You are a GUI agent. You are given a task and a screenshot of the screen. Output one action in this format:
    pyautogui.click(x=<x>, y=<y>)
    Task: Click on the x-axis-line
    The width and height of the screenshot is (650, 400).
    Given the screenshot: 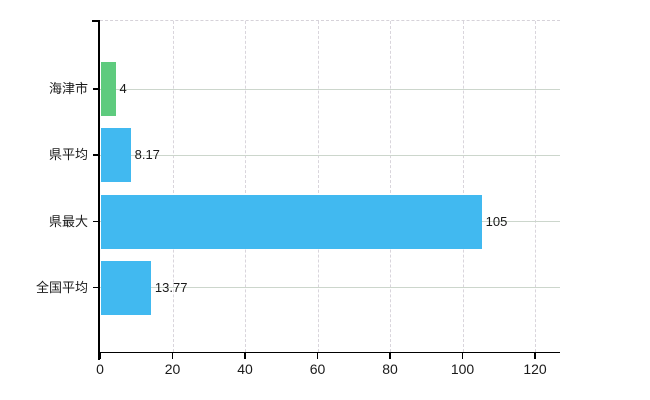 What is the action you would take?
    pyautogui.click(x=329, y=352)
    